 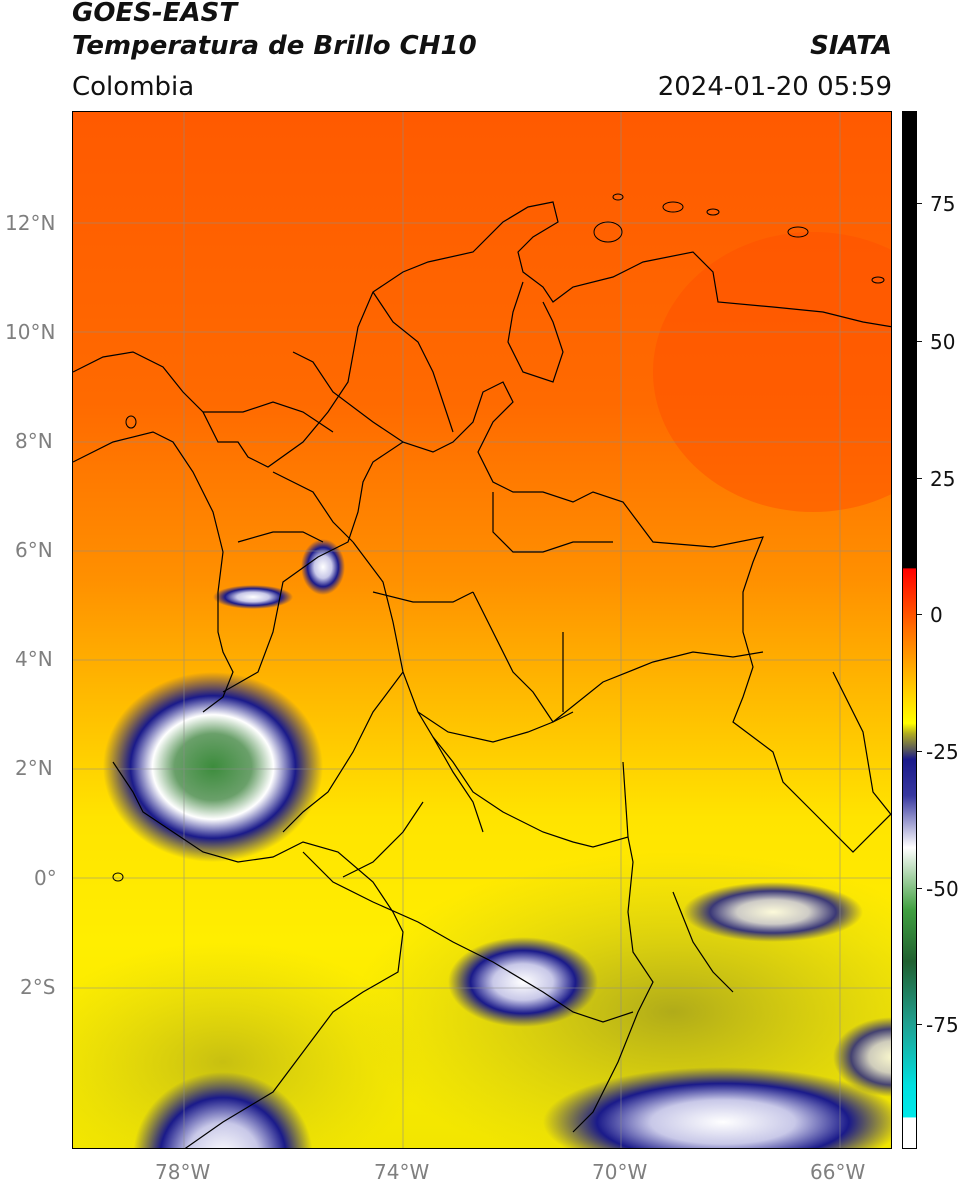 What do you see at coordinates (223, 1110) in the screenshot?
I see `cloud-southwest` at bounding box center [223, 1110].